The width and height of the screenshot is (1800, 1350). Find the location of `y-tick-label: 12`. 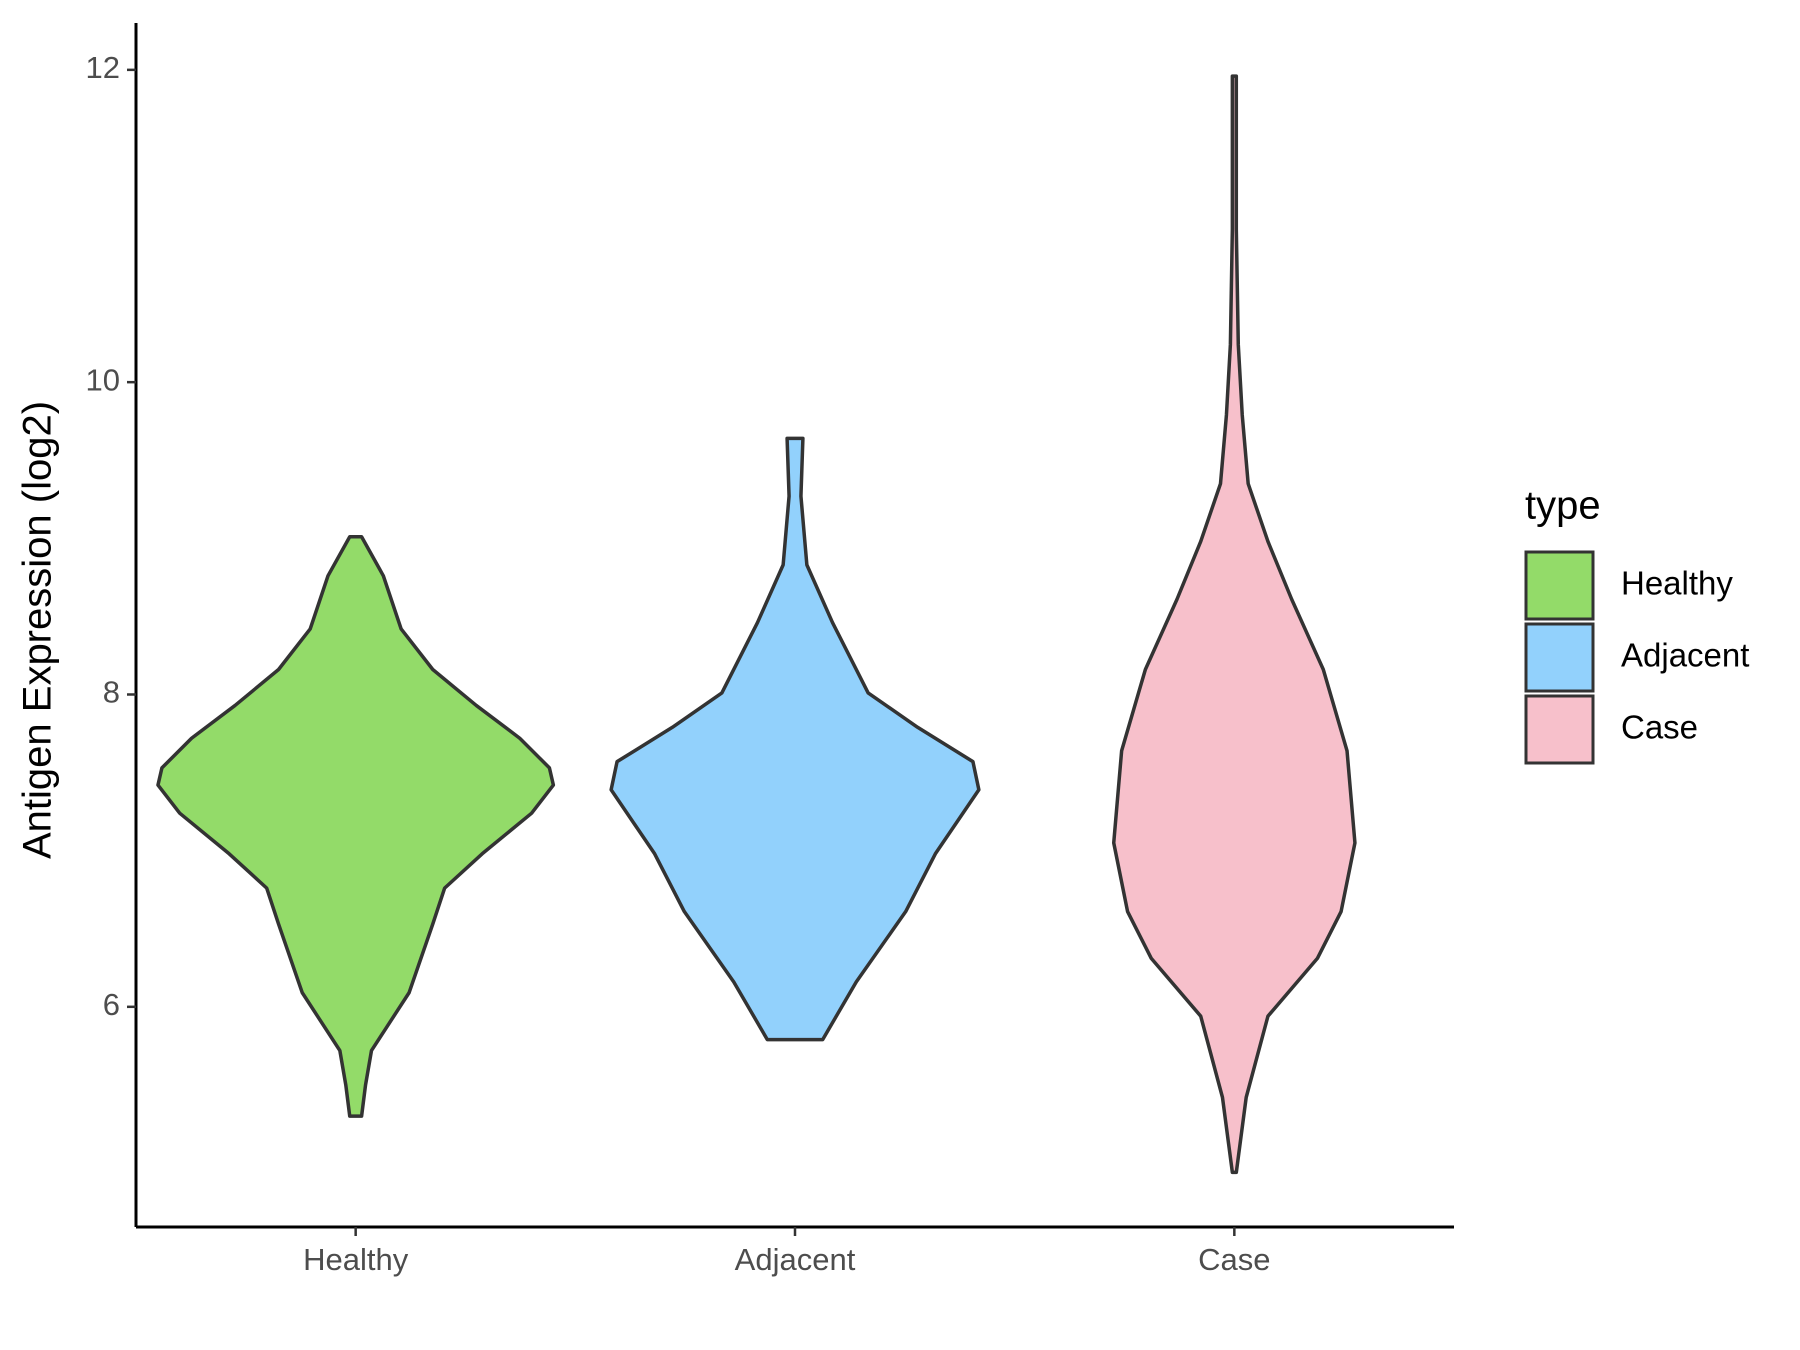

y-tick-label: 12 is located at coordinates (103, 67).